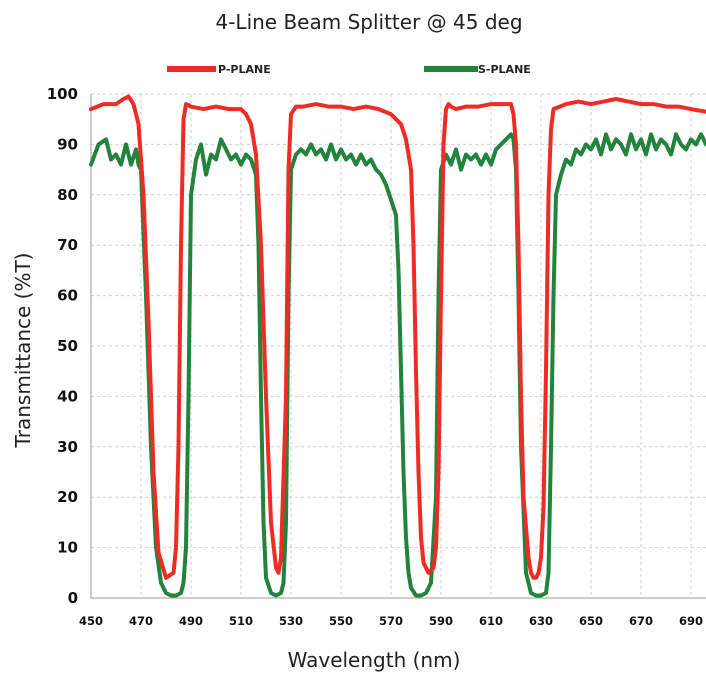 This screenshot has width=706, height=680. Describe the element at coordinates (641, 621) in the screenshot. I see `x-tick-label: 670` at that location.